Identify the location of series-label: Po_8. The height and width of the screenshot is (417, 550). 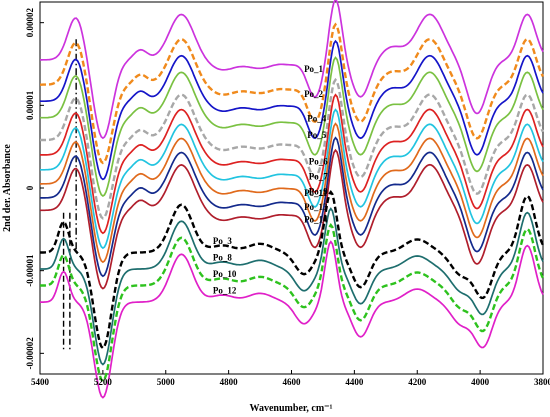
(222, 257).